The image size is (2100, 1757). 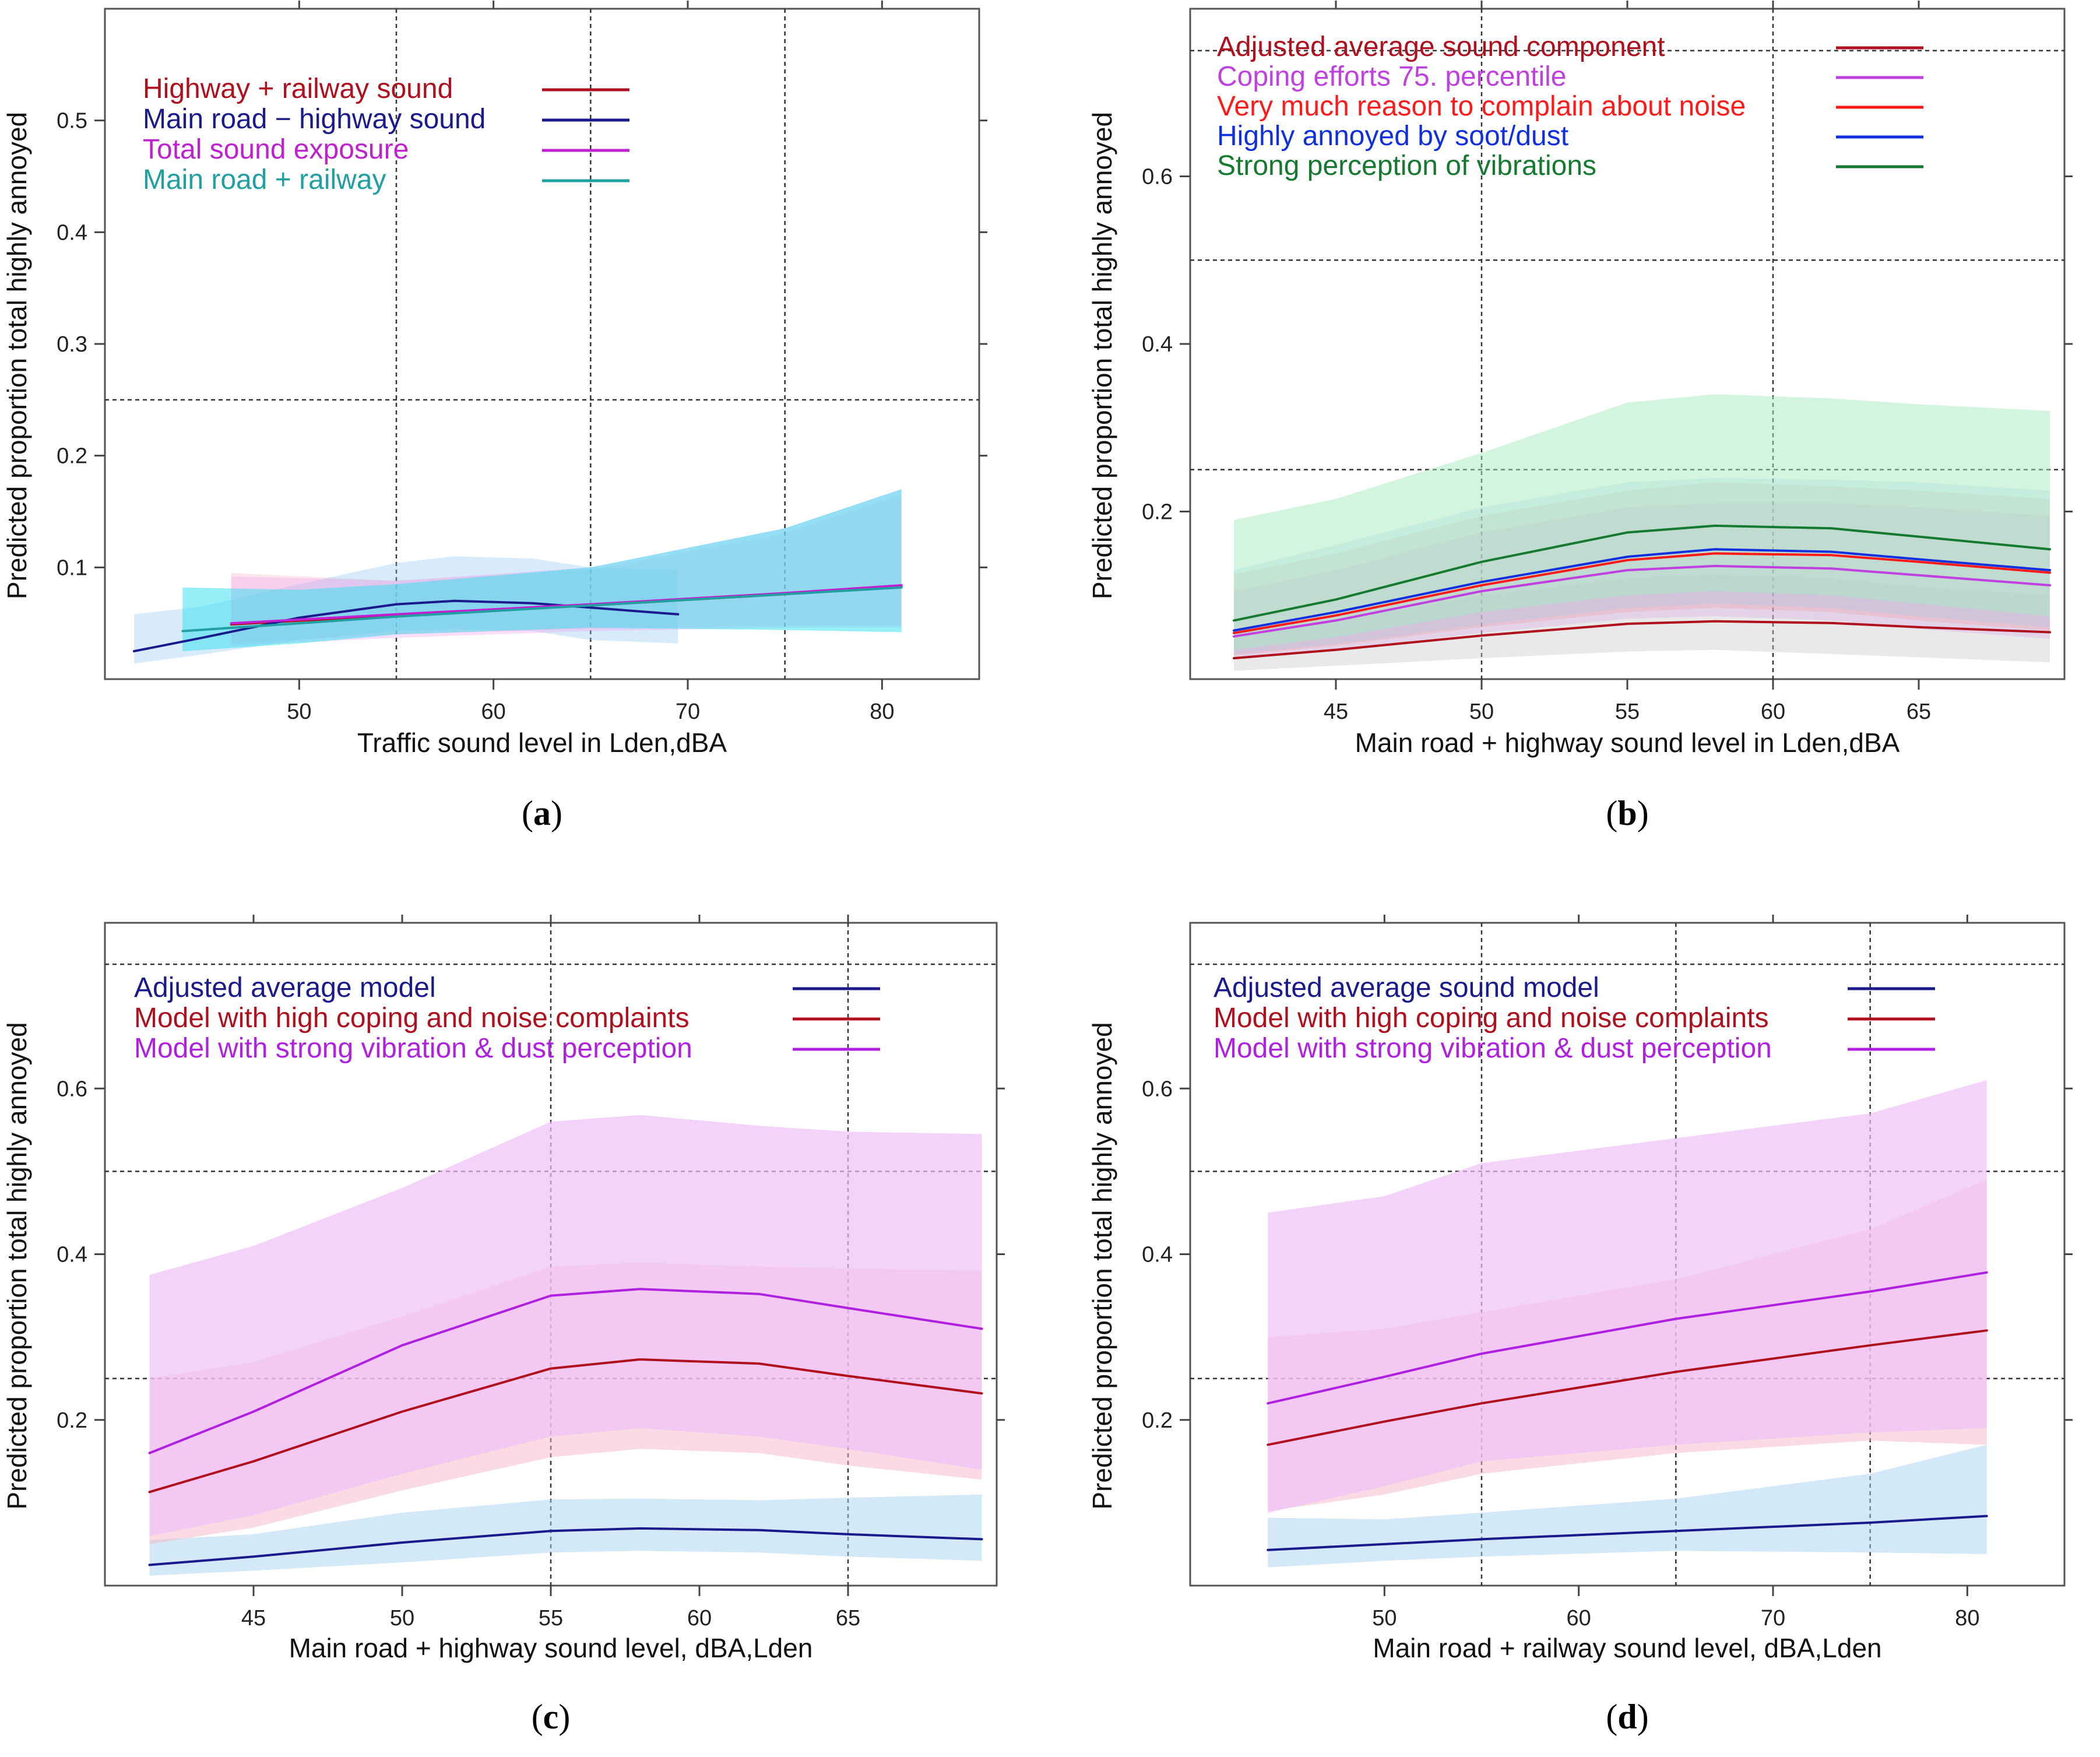 I want to click on y-tick-label: 0.1, so click(x=72, y=568).